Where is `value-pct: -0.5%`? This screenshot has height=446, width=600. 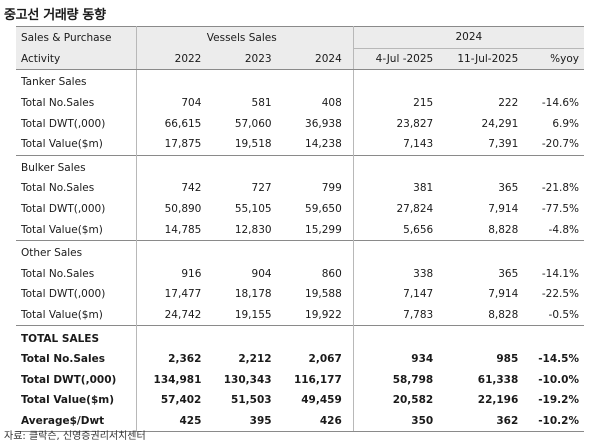
value-pct: -0.5% is located at coordinates (563, 315).